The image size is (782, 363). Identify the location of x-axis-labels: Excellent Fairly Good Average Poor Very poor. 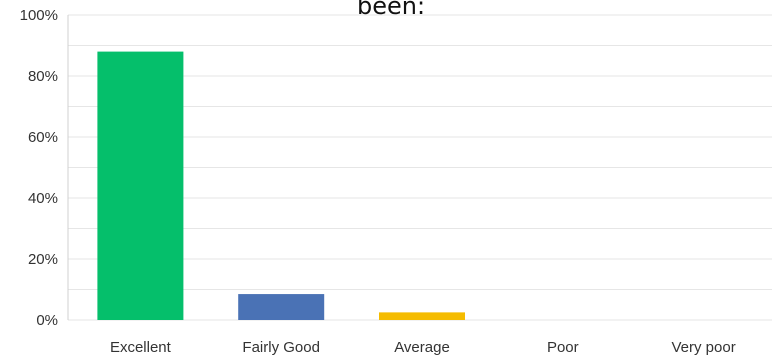
(423, 347).